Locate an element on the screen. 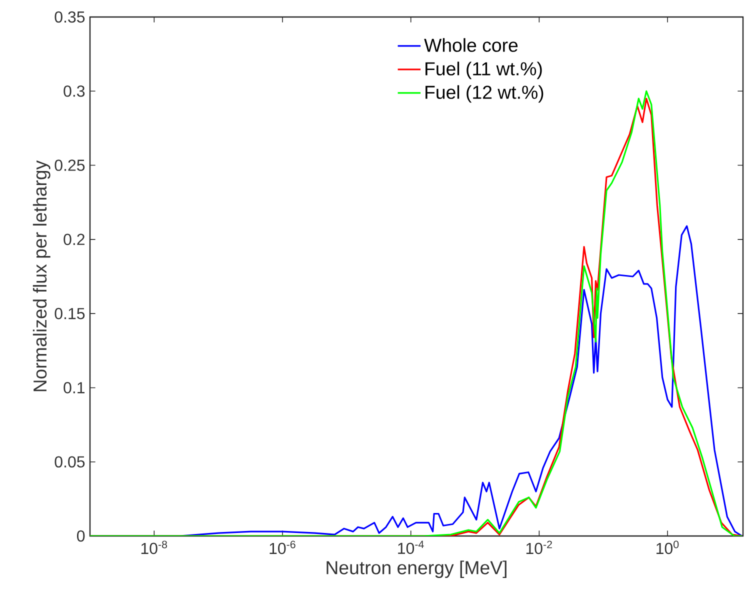 The image size is (745, 607). x-tick-label: 10$^{-2}$ is located at coordinates (539, 547).